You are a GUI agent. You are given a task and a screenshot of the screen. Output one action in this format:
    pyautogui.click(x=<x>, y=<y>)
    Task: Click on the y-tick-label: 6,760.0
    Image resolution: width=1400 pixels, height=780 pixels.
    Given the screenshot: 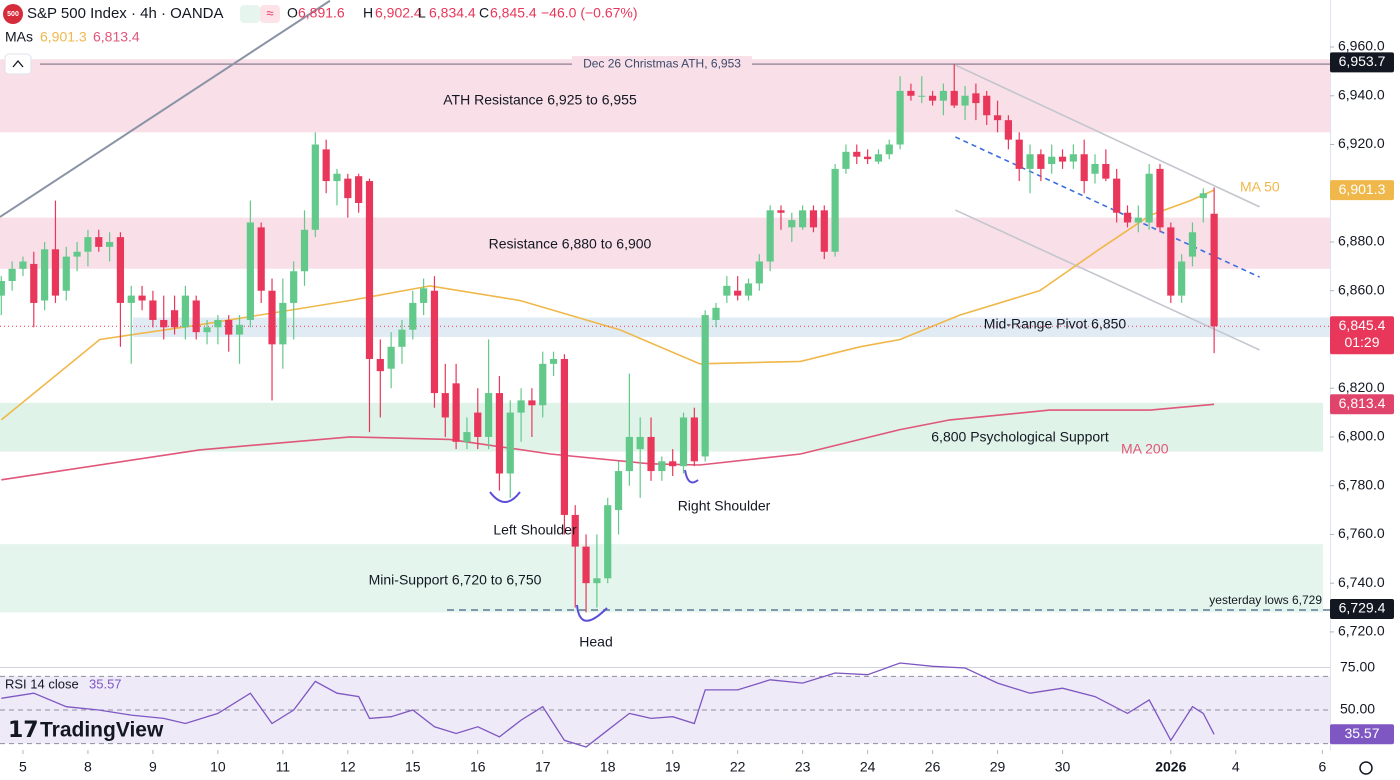 What is the action you would take?
    pyautogui.click(x=1361, y=533)
    